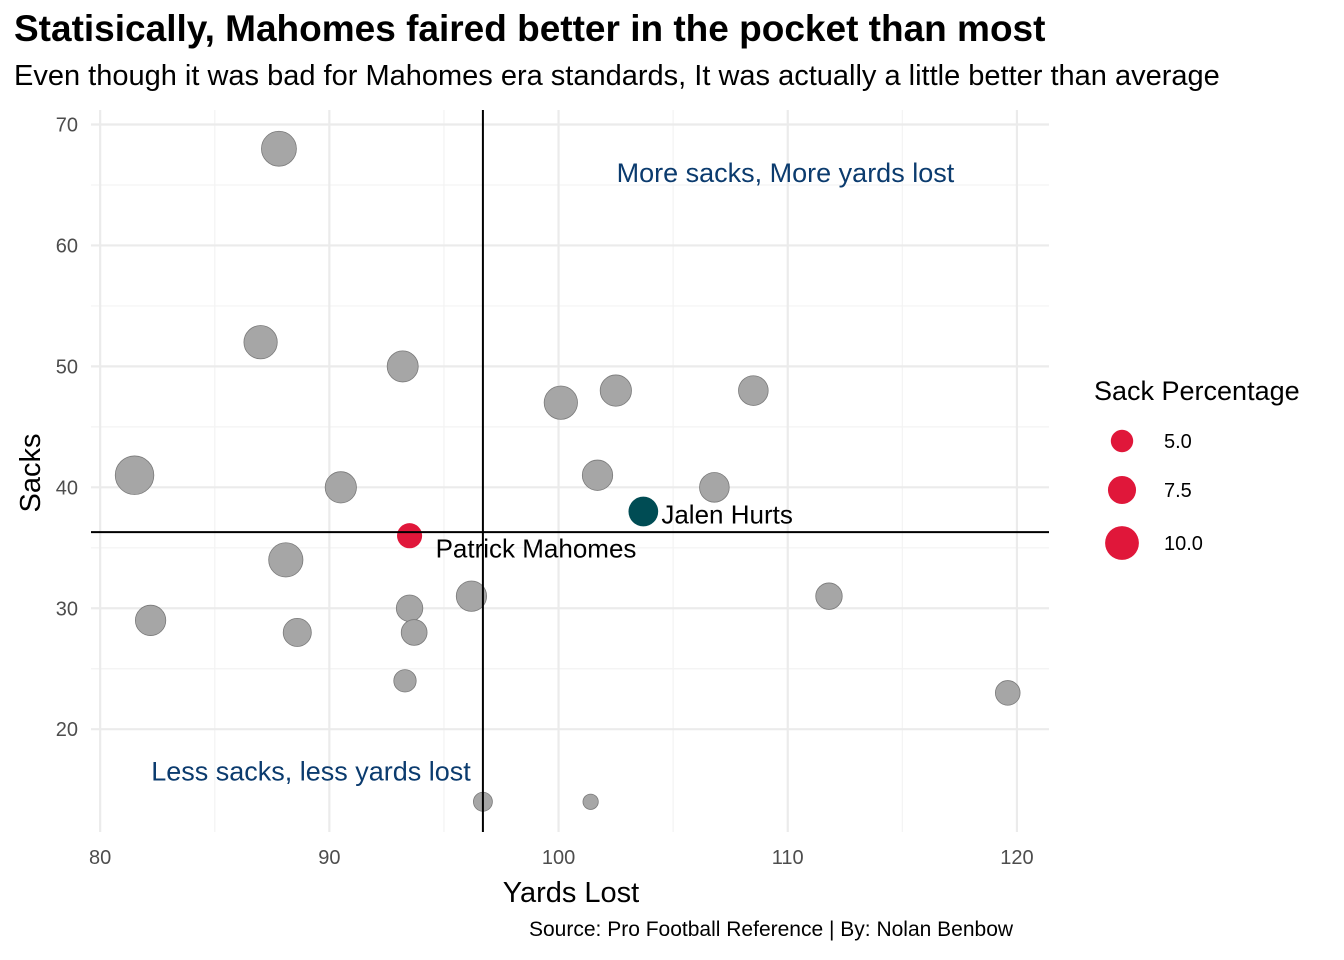 The image size is (1344, 960). Describe the element at coordinates (31, 473) in the screenshot. I see `y-axis-title: Sacks` at that location.